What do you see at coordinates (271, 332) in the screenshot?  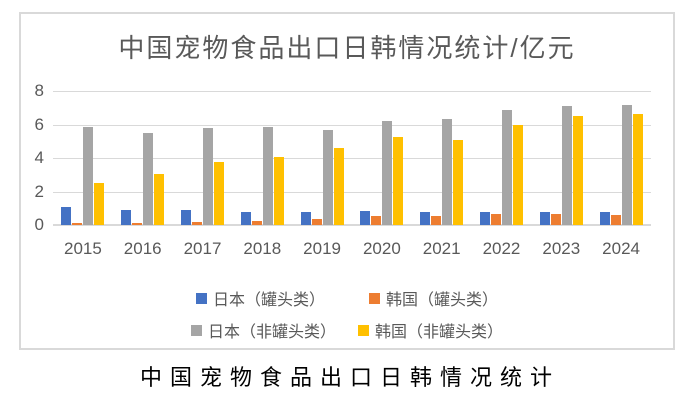 I see `legend-label: 日本（非罐头类）` at bounding box center [271, 332].